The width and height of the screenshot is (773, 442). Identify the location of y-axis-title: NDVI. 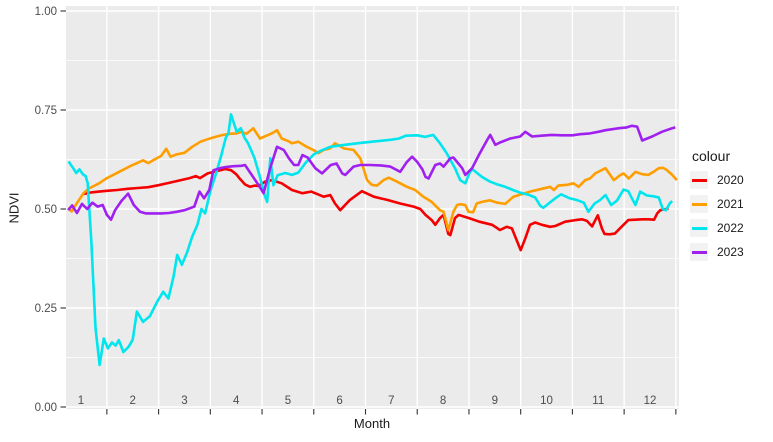
(14, 208).